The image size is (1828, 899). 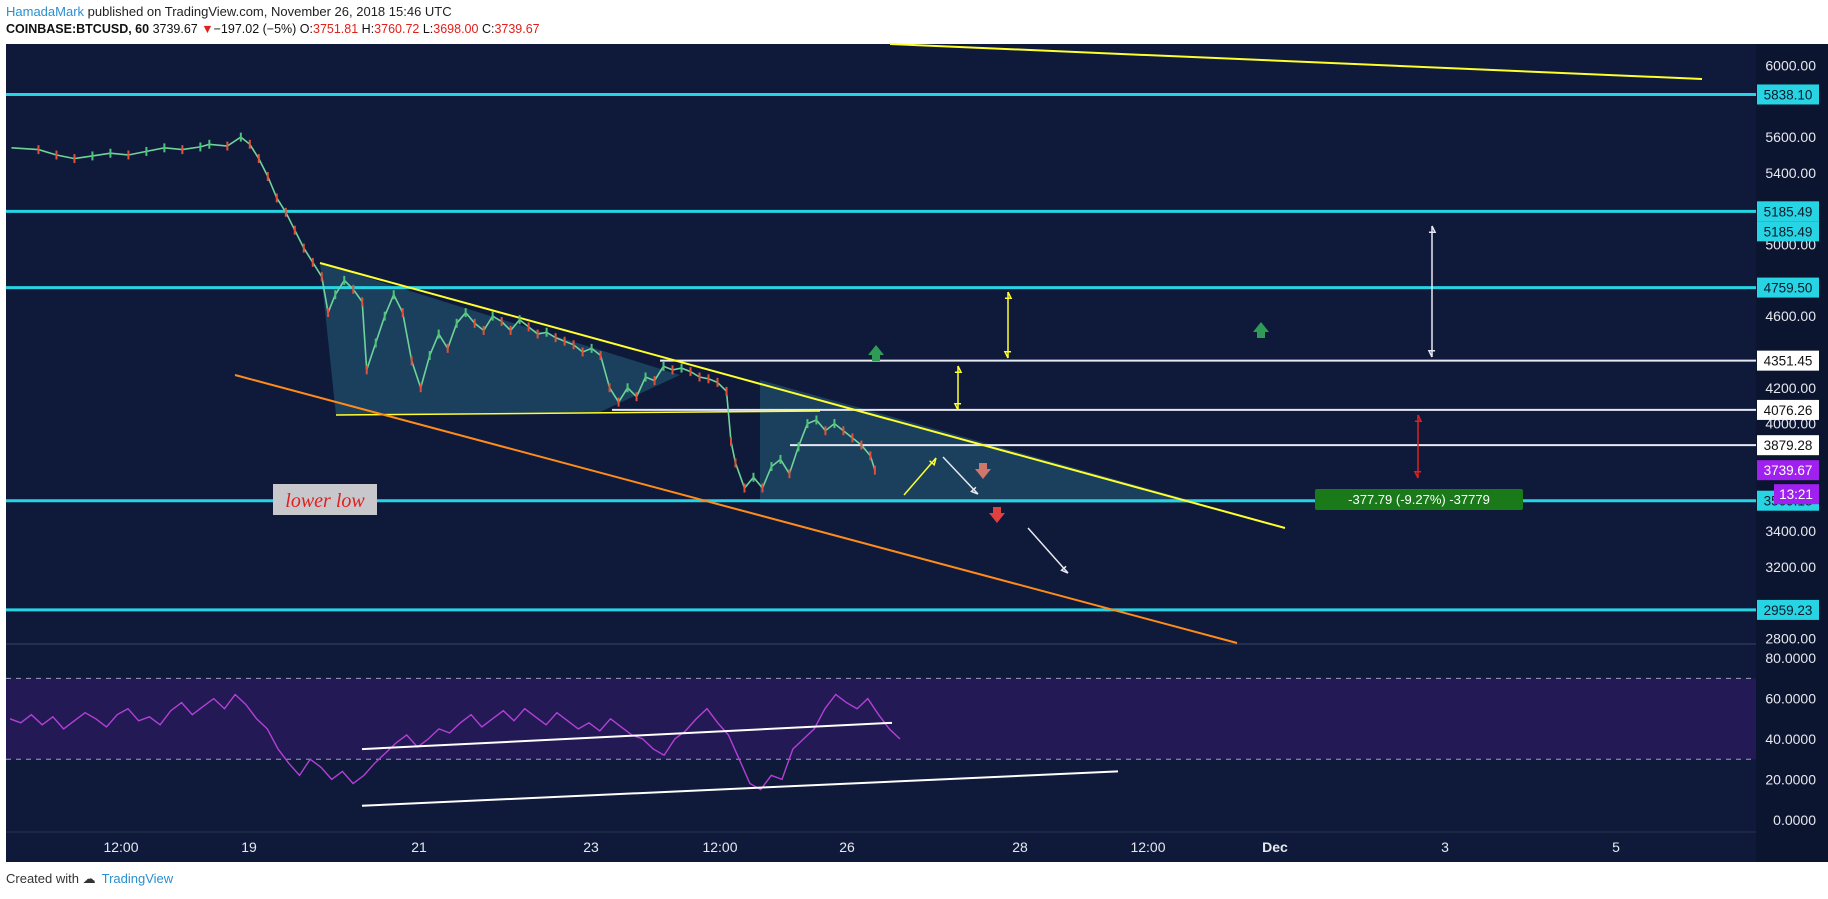 What do you see at coordinates (249, 847) in the screenshot?
I see `time-tick-label: 19` at bounding box center [249, 847].